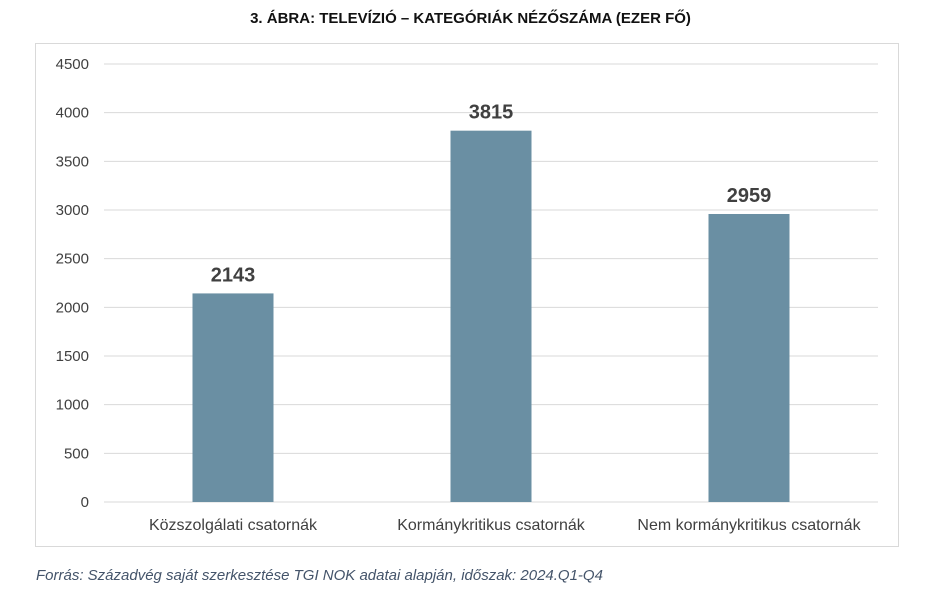  Describe the element at coordinates (491, 113) in the screenshot. I see `data-label: 3815` at that location.